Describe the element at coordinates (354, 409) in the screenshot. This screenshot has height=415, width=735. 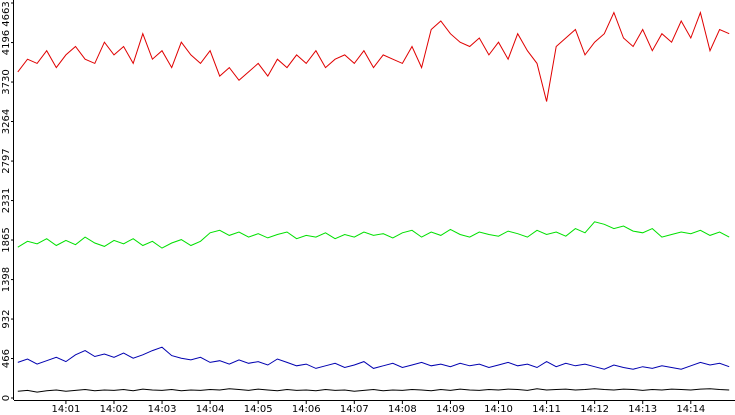
I see `x-tick-label: 14:07` at that location.